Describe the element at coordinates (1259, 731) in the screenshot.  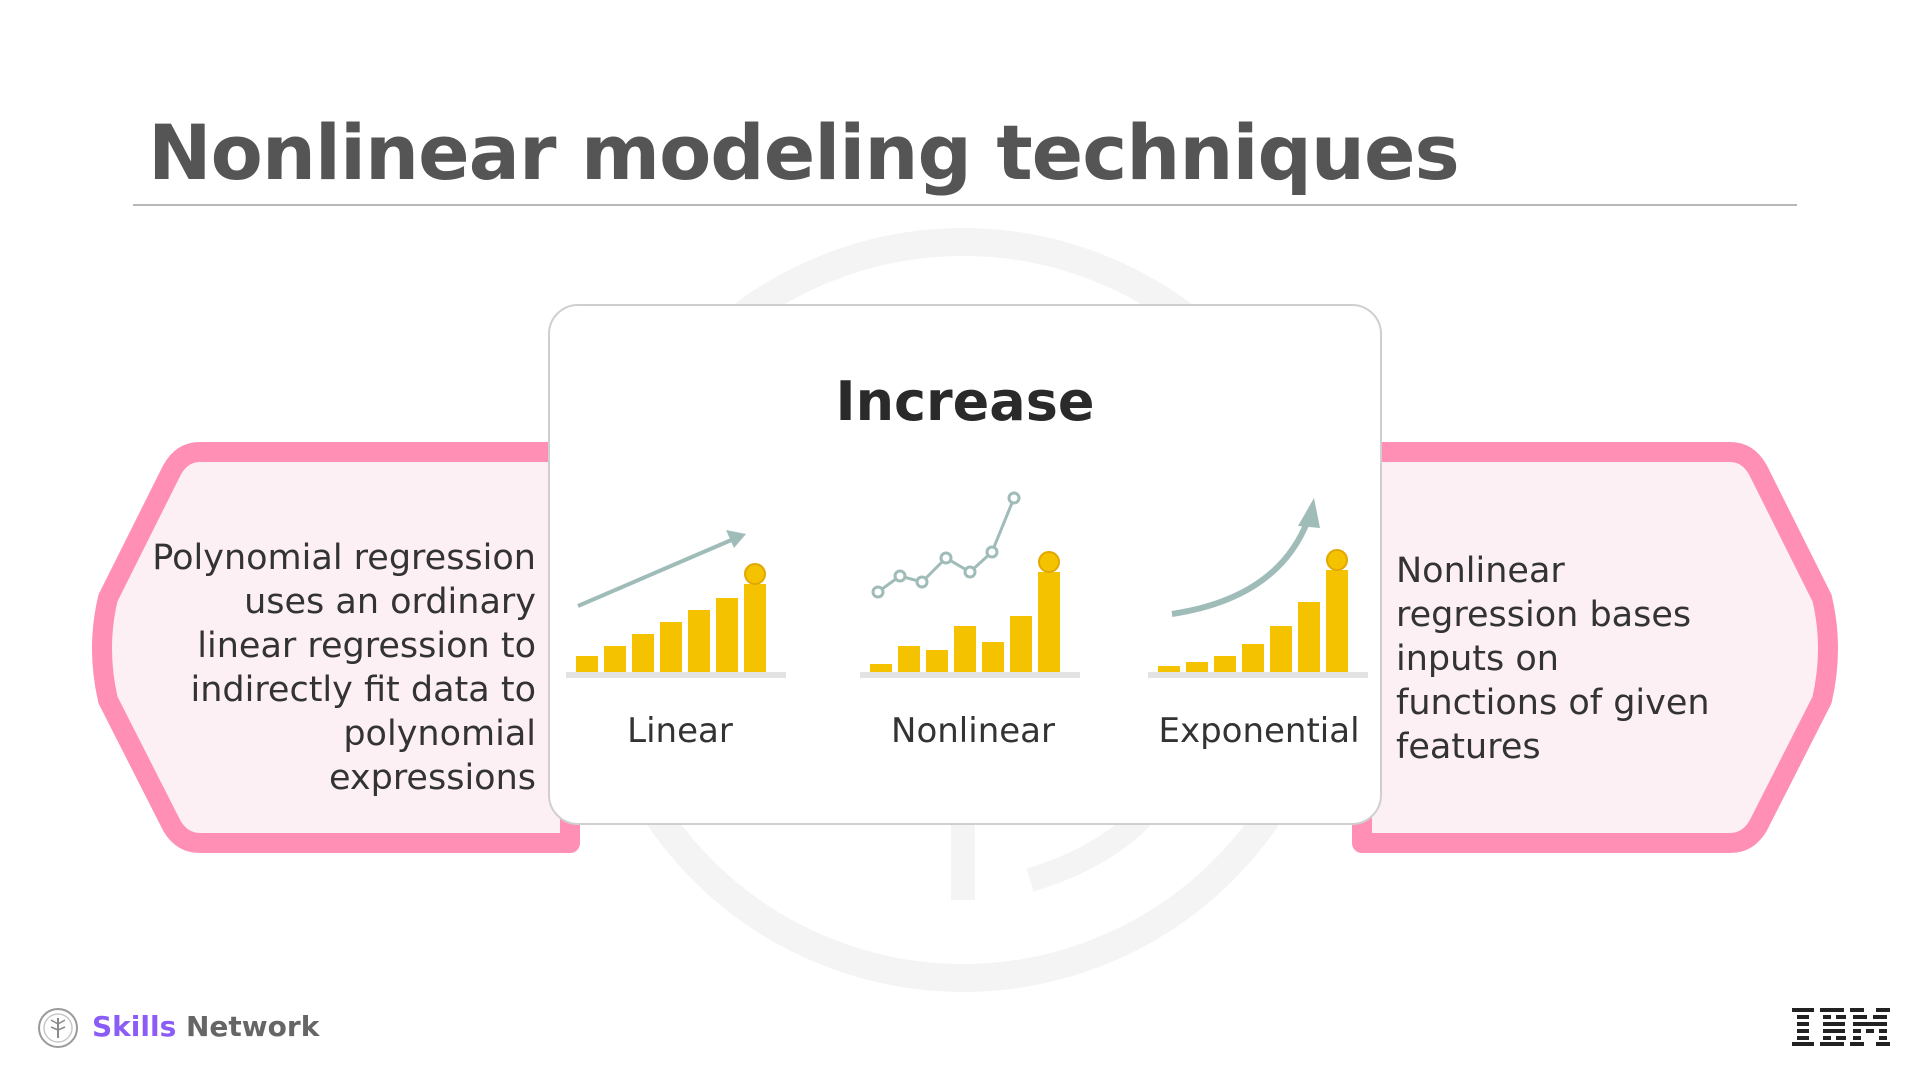
I see `chart-label-exponential: Exponential` at that location.